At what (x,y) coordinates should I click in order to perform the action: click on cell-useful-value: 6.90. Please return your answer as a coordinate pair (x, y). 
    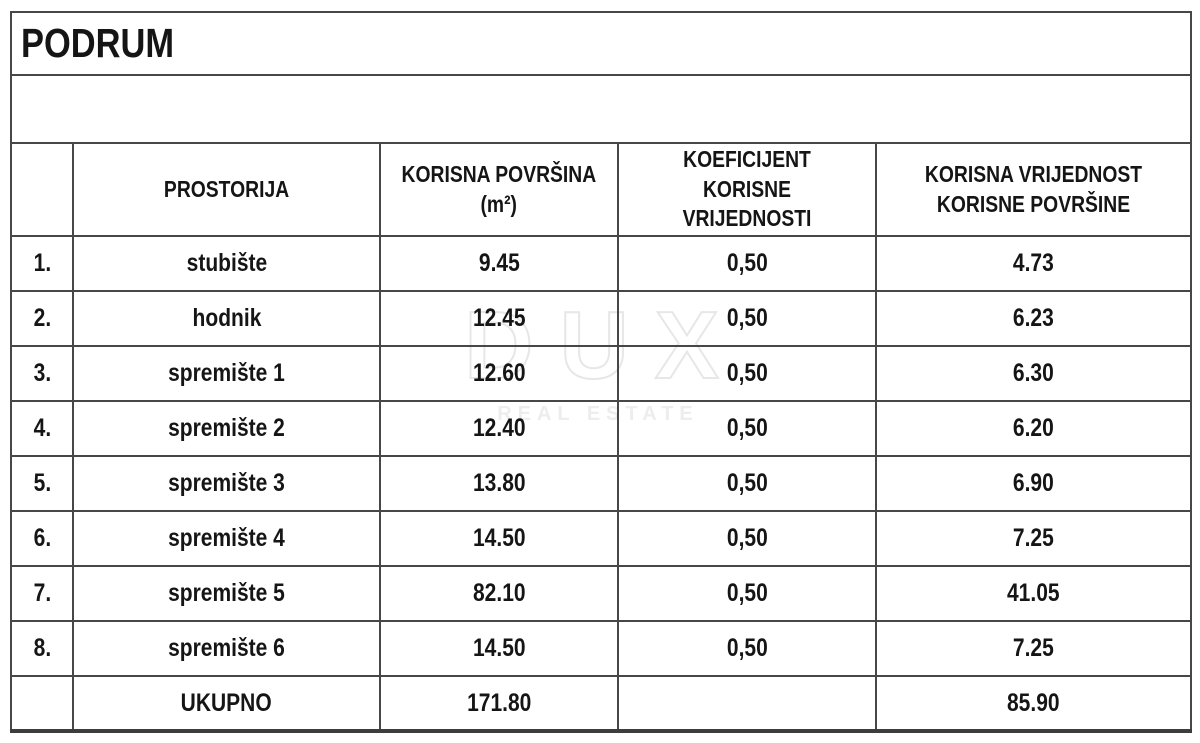
    Looking at the image, I should click on (1033, 483).